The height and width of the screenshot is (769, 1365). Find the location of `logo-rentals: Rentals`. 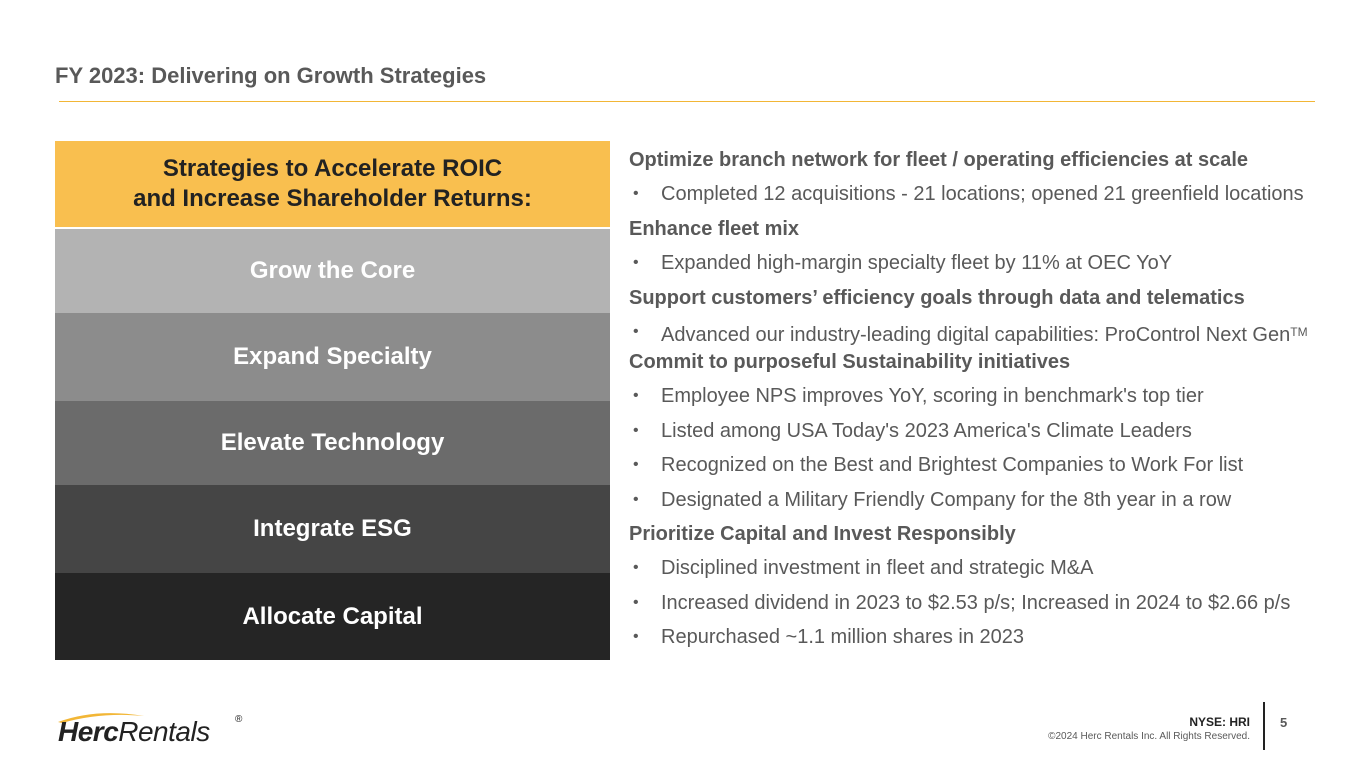

logo-rentals: Rentals is located at coordinates (164, 731).